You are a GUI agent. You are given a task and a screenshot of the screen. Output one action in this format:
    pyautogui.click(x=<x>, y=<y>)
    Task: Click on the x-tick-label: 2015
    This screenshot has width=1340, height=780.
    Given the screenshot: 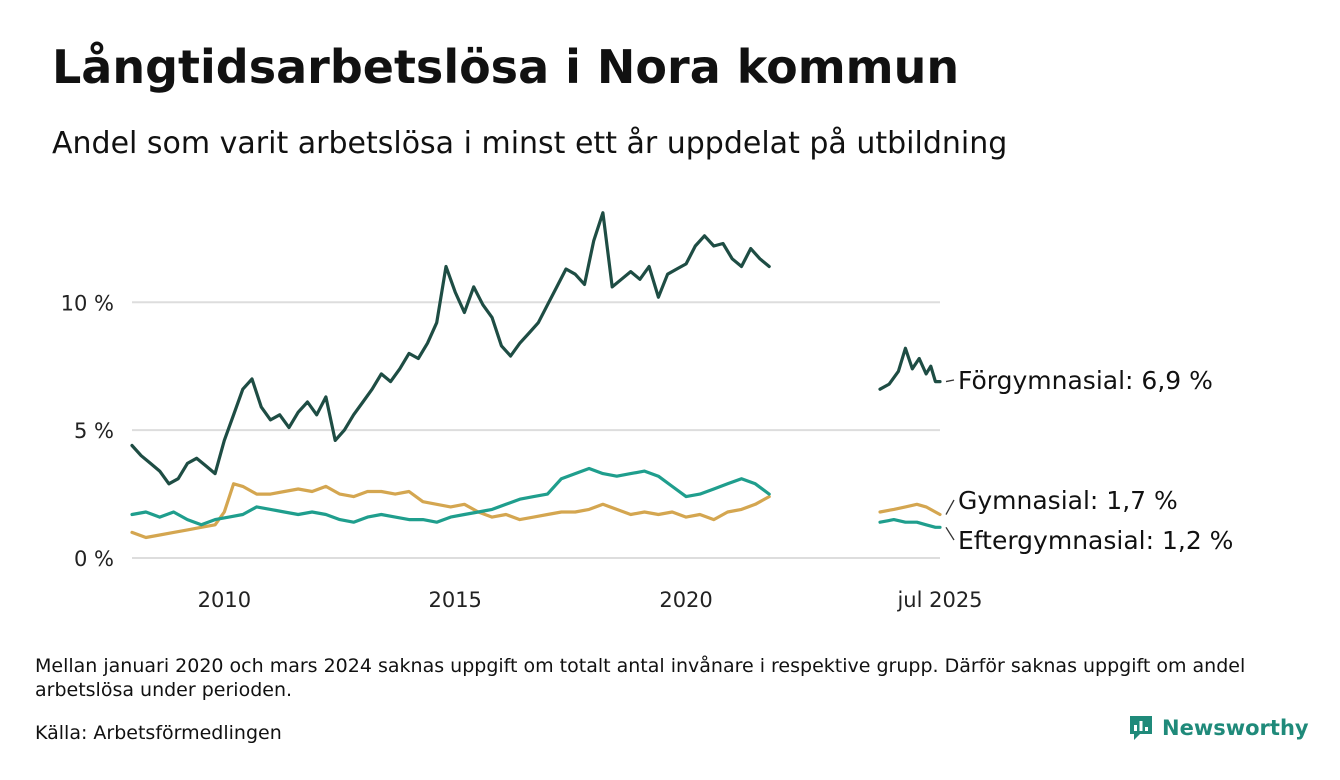 What is the action you would take?
    pyautogui.click(x=454, y=600)
    